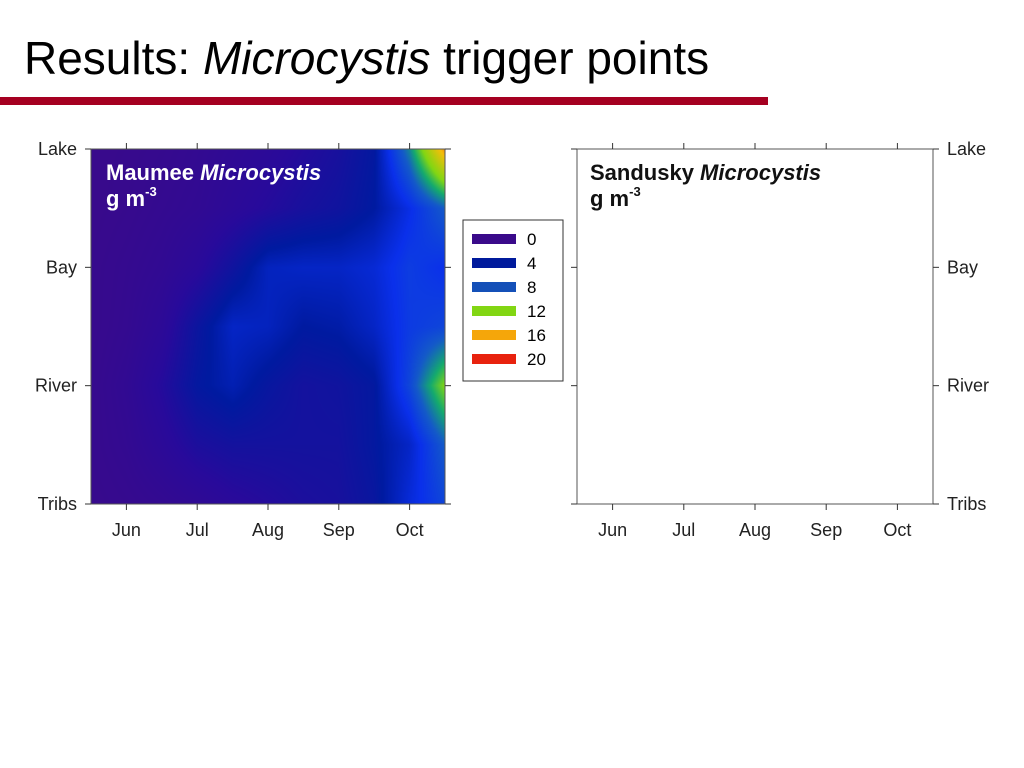  Describe the element at coordinates (531, 263) in the screenshot. I see `legend-label: 4` at that location.